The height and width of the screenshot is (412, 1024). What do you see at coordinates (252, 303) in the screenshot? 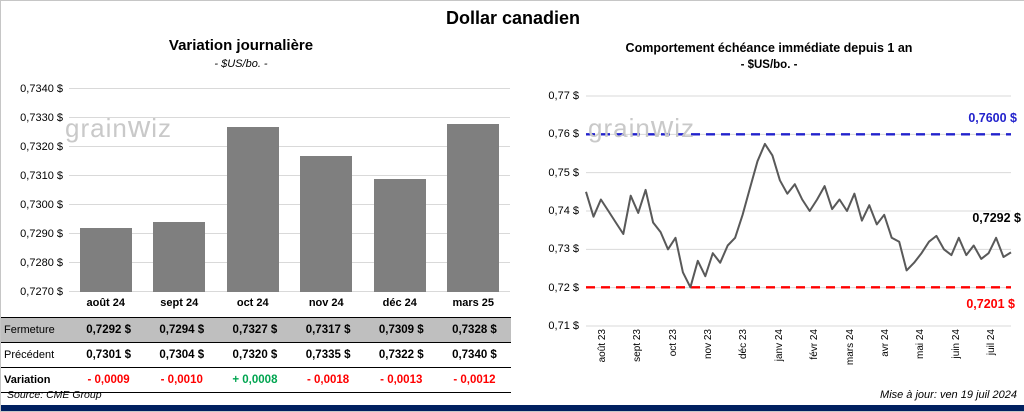
I see `bar-x-tick-label: oct 24` at bounding box center [252, 303].